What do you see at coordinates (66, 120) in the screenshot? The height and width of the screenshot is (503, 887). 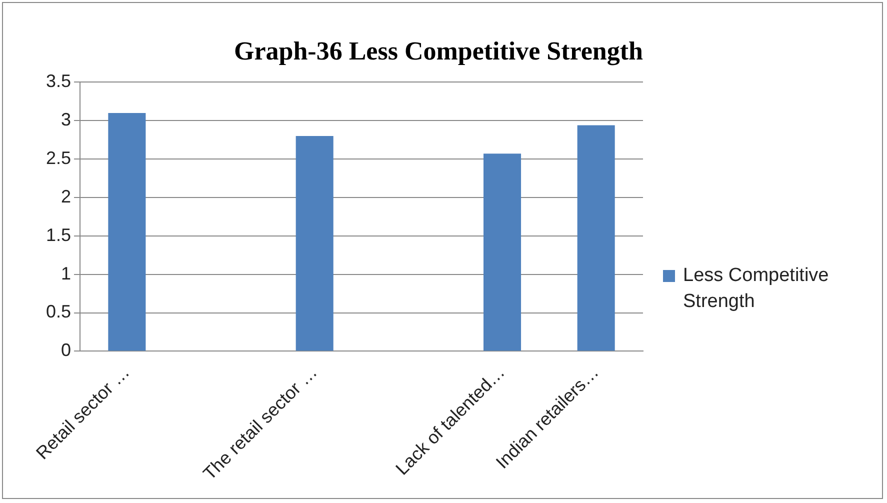 I see `y-tick-label: 3` at bounding box center [66, 120].